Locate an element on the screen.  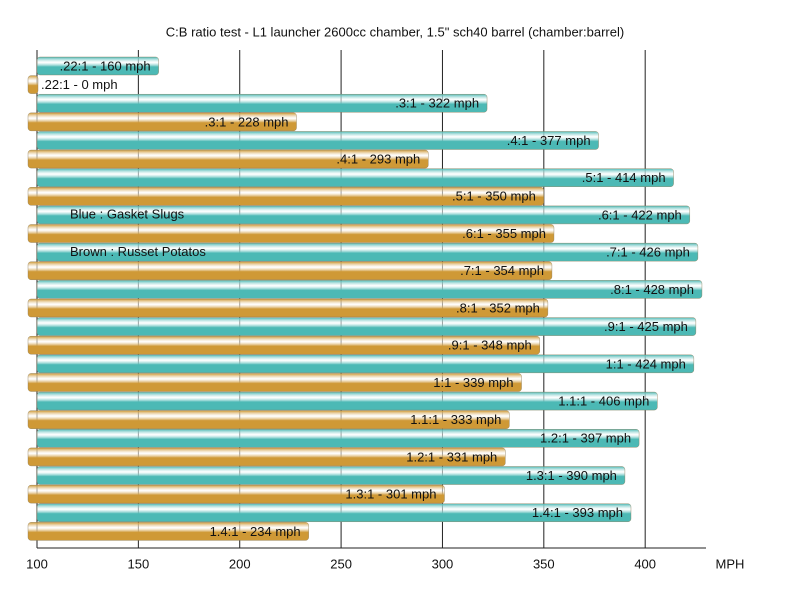
data-label: 1:1 - 339 mph is located at coordinates (473, 382).